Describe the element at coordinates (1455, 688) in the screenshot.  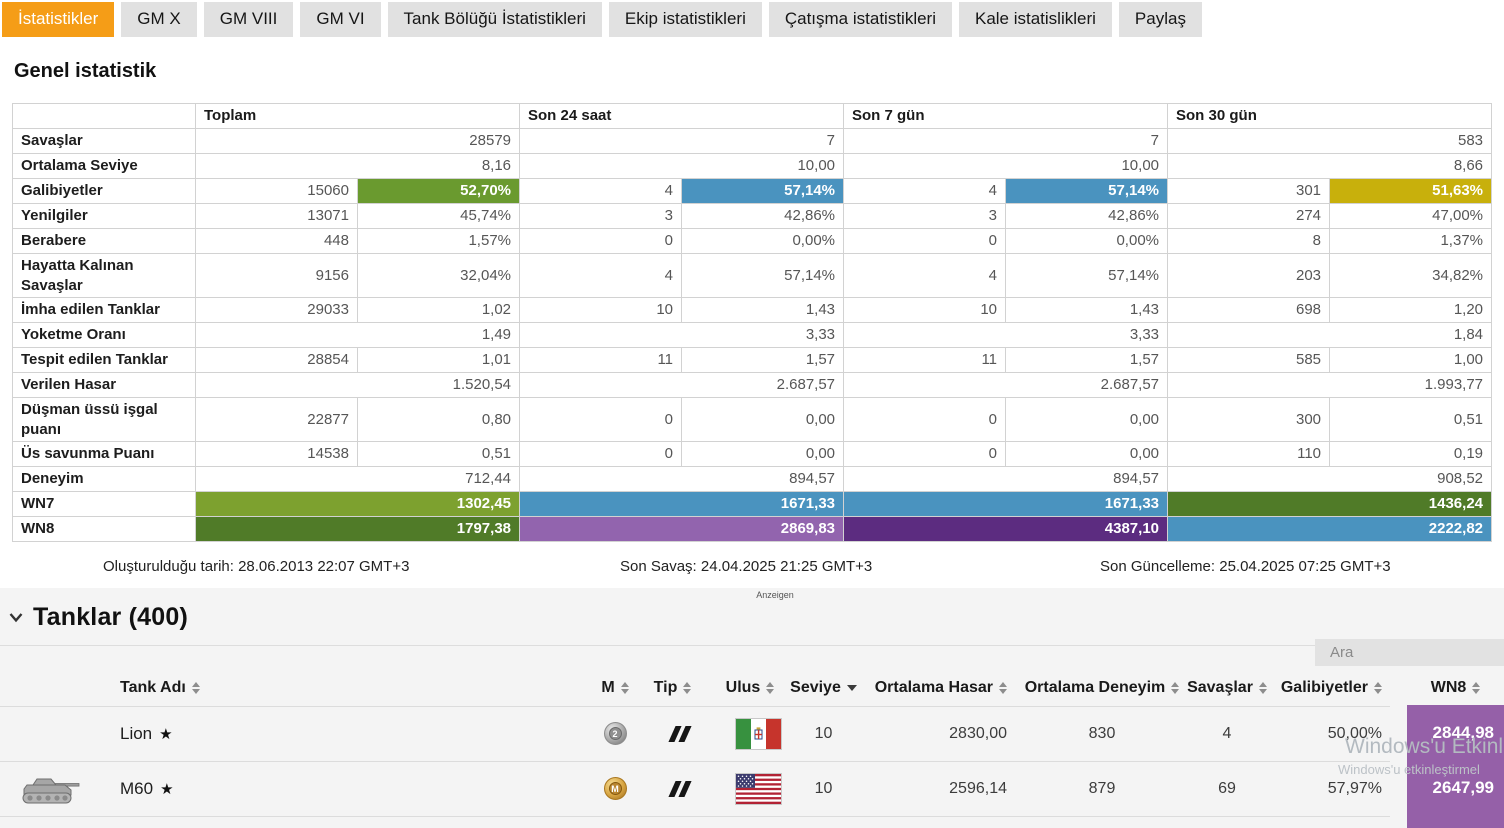
I see `col-wn8: WN8` at that location.